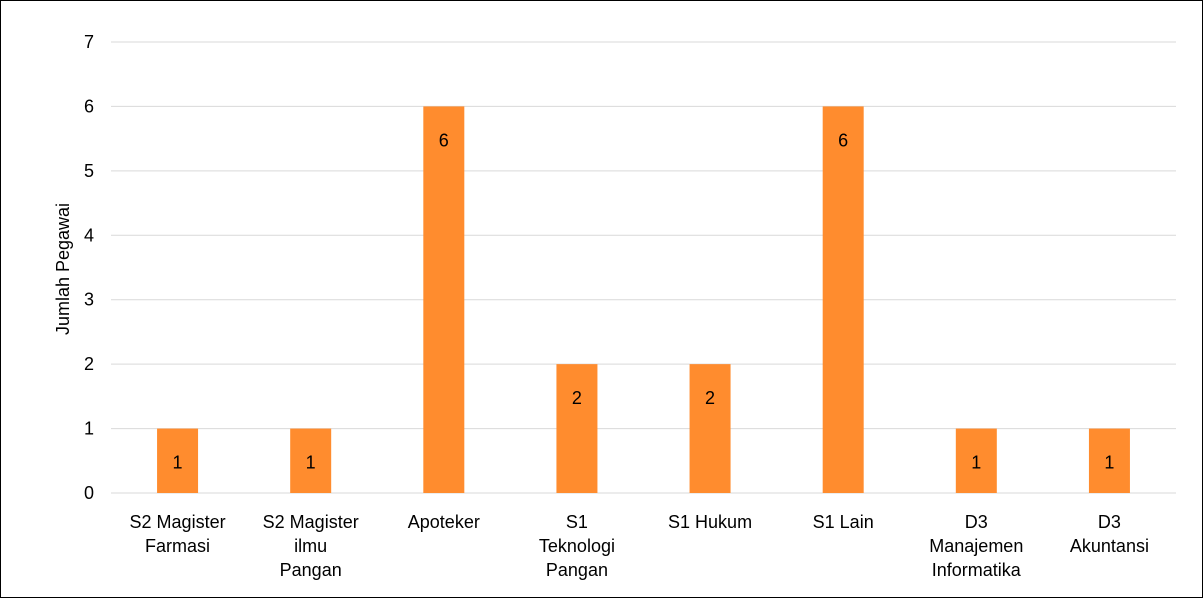 Image resolution: width=1203 pixels, height=599 pixels. Describe the element at coordinates (1109, 534) in the screenshot. I see `x-category-label: D3 Akuntansi` at that location.